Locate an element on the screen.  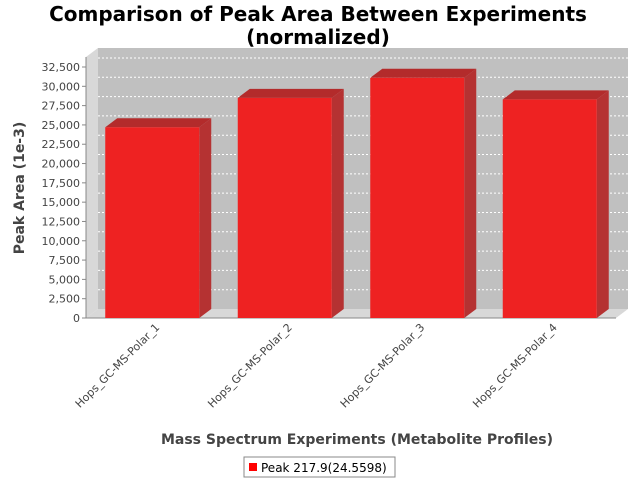
y-tick-label: 7,500 is located at coordinates (65, 260).